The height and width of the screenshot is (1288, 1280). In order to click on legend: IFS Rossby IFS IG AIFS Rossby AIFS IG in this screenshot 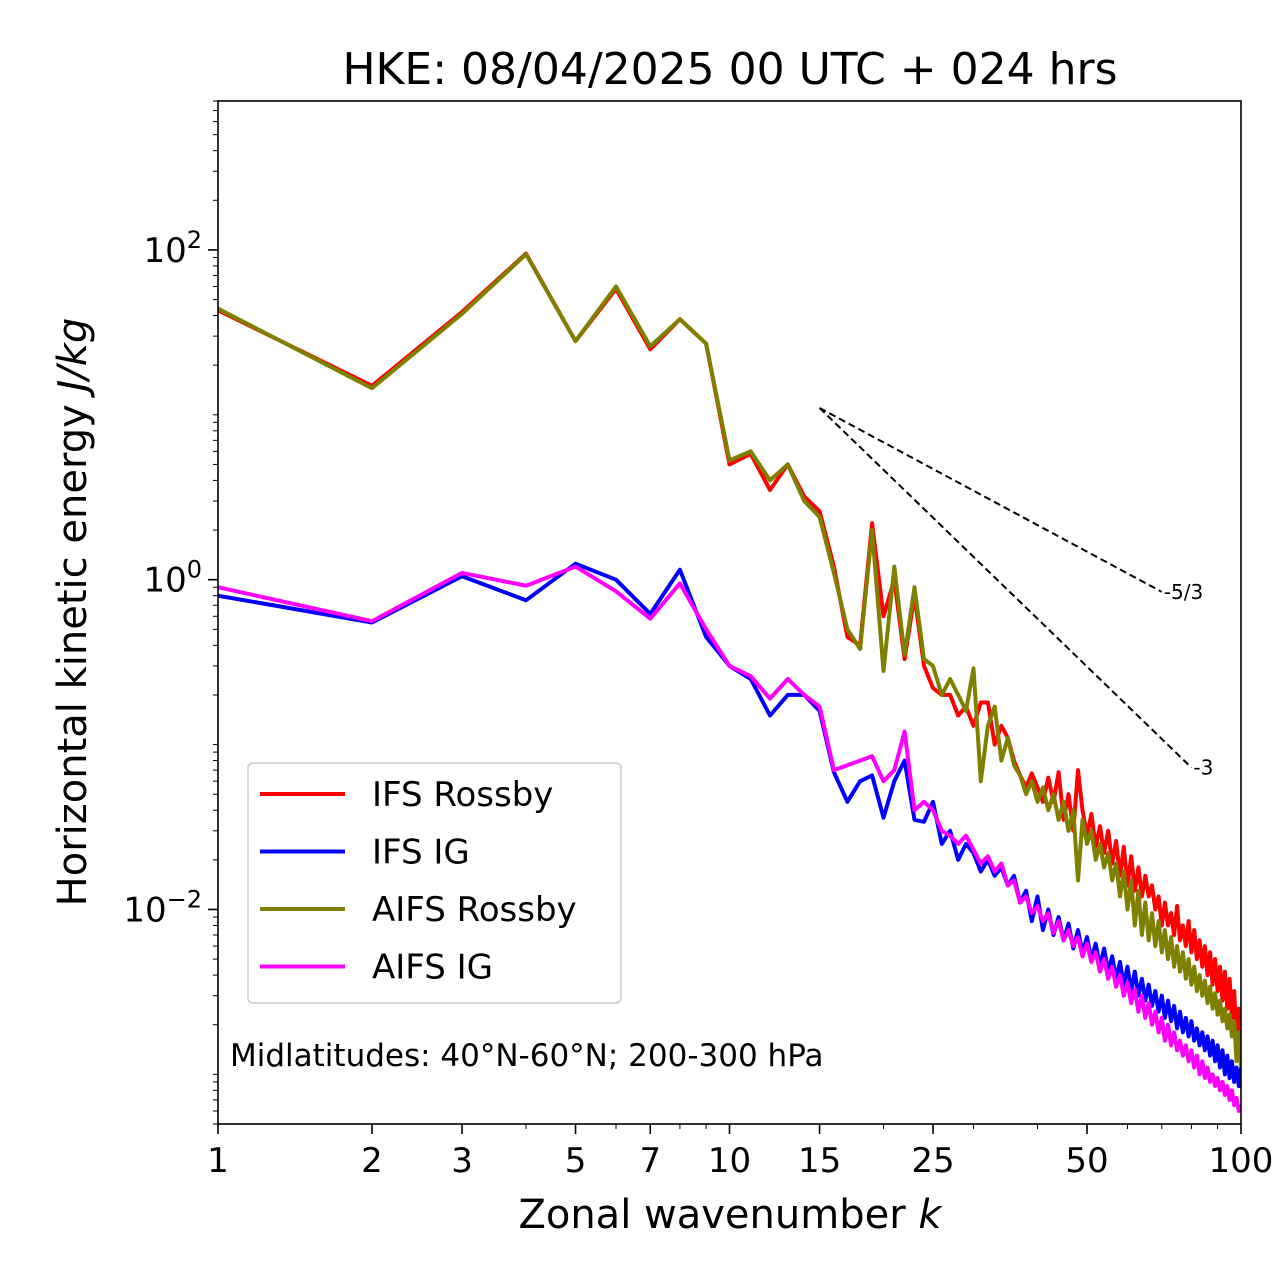, I will do `click(434, 883)`.